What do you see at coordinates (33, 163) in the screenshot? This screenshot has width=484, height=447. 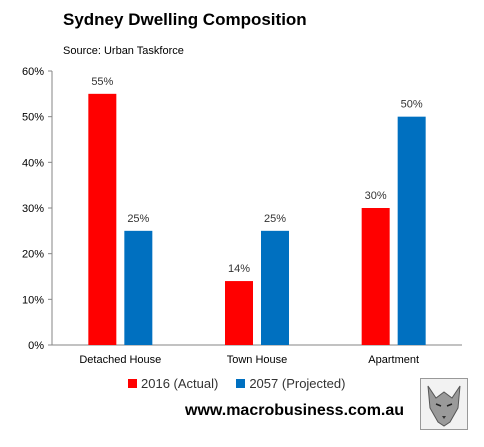 I see `y-tick-label: 40%` at bounding box center [33, 163].